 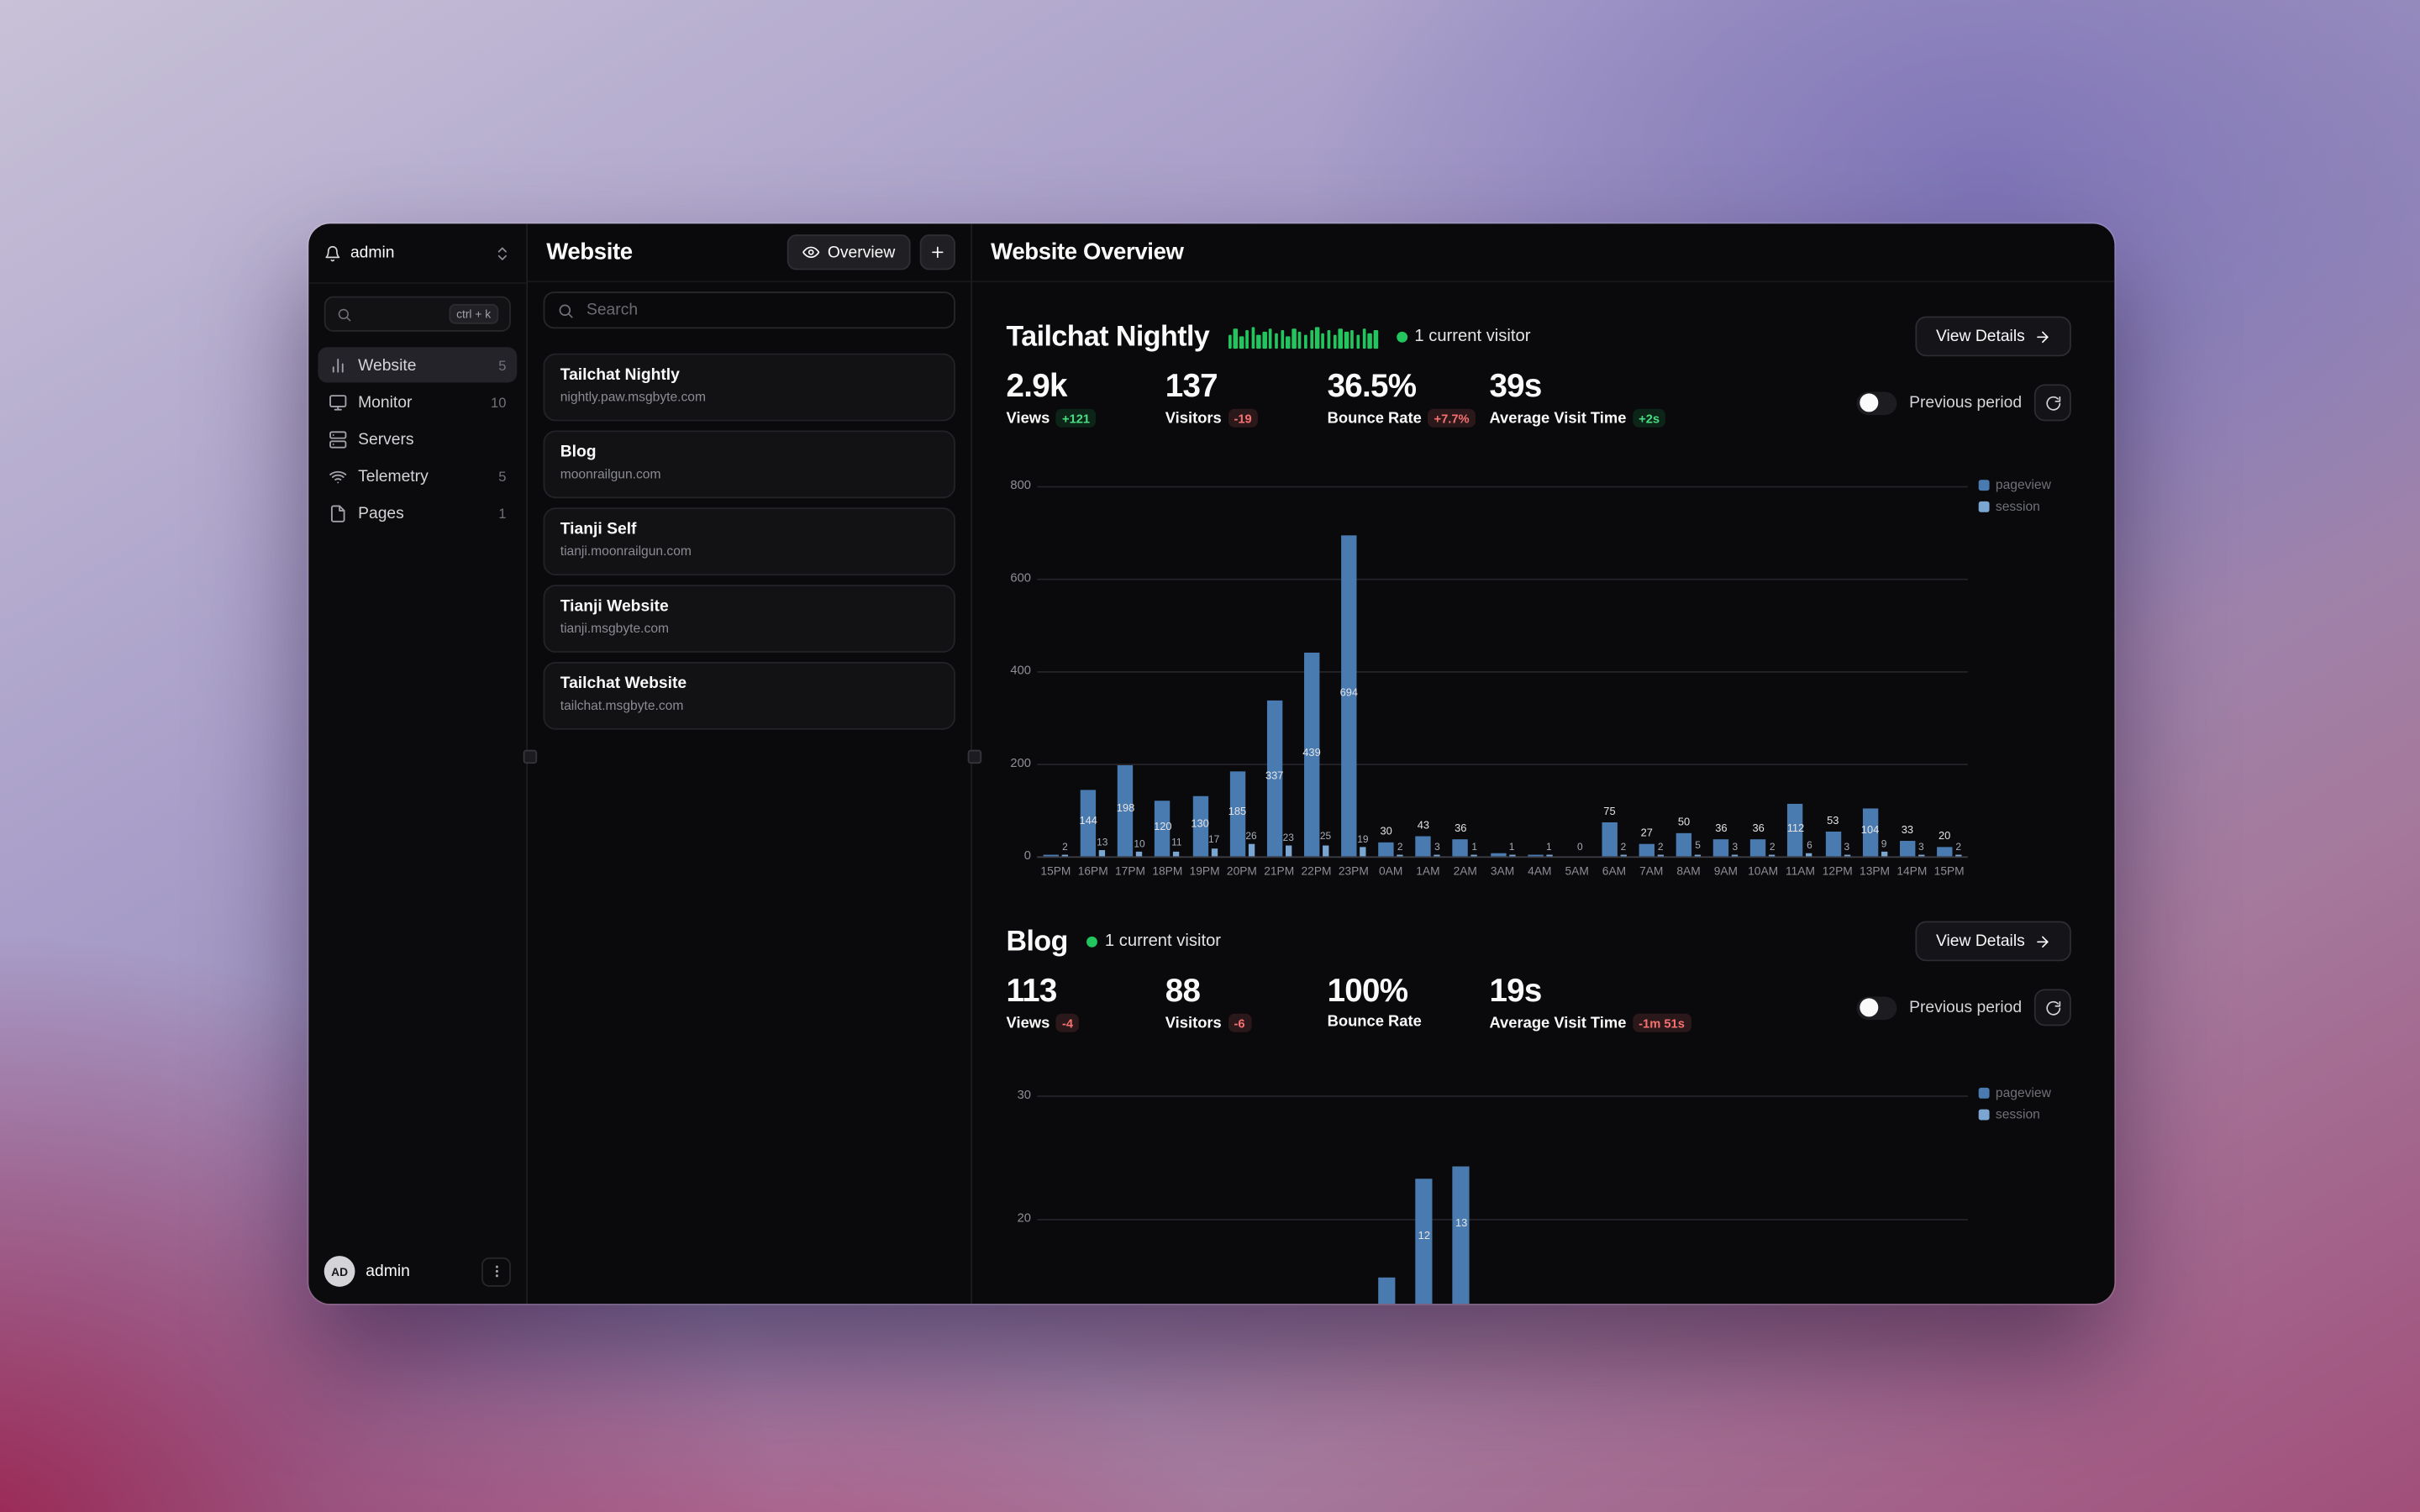 What do you see at coordinates (1088, 821) in the screenshot?
I see `bar-value-label: 144` at bounding box center [1088, 821].